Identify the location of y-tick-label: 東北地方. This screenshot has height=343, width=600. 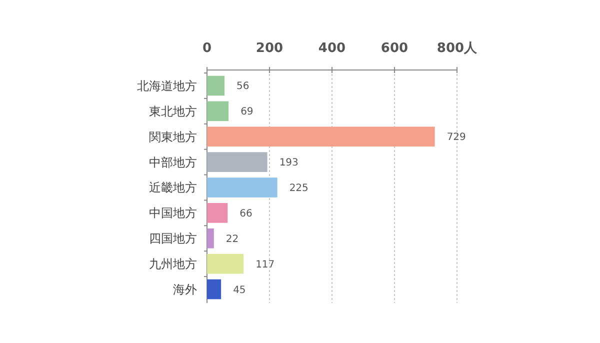
(173, 111).